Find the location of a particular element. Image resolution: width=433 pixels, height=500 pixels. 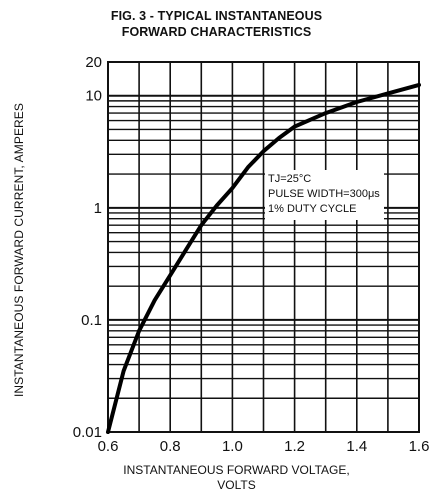

annotation-line-2: PULSE WIDTH=300μs is located at coordinates (324, 194).